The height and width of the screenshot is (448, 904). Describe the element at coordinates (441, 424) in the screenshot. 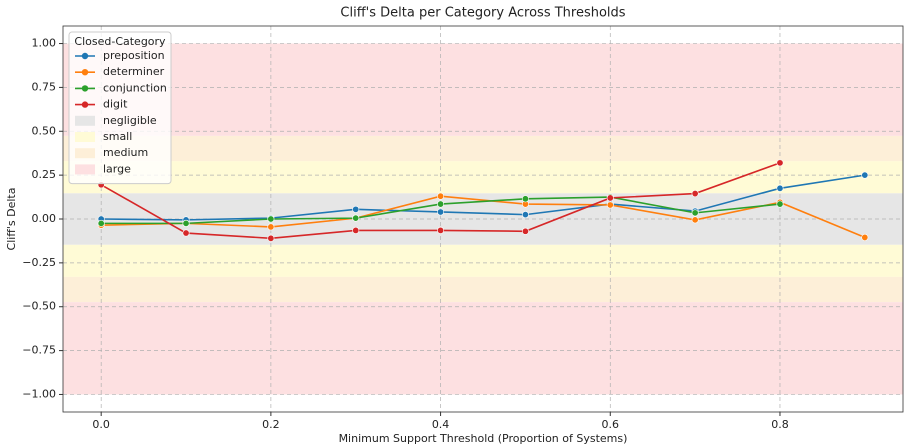

I see `x-tick-label: 0.4` at that location.